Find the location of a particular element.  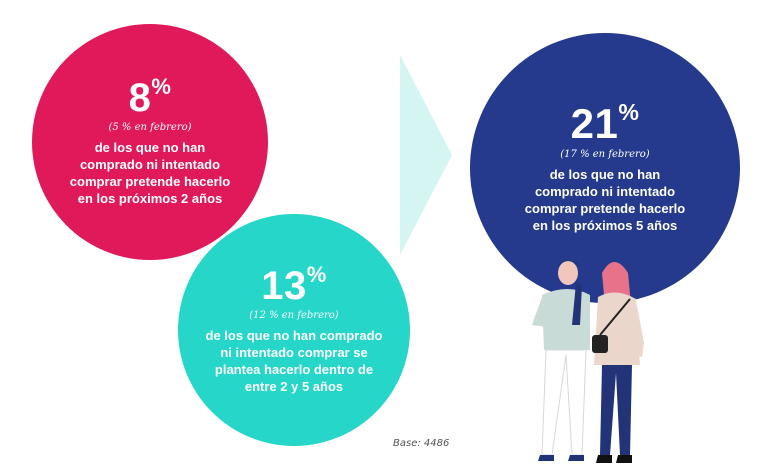

arrow-icon is located at coordinates (426, 155).